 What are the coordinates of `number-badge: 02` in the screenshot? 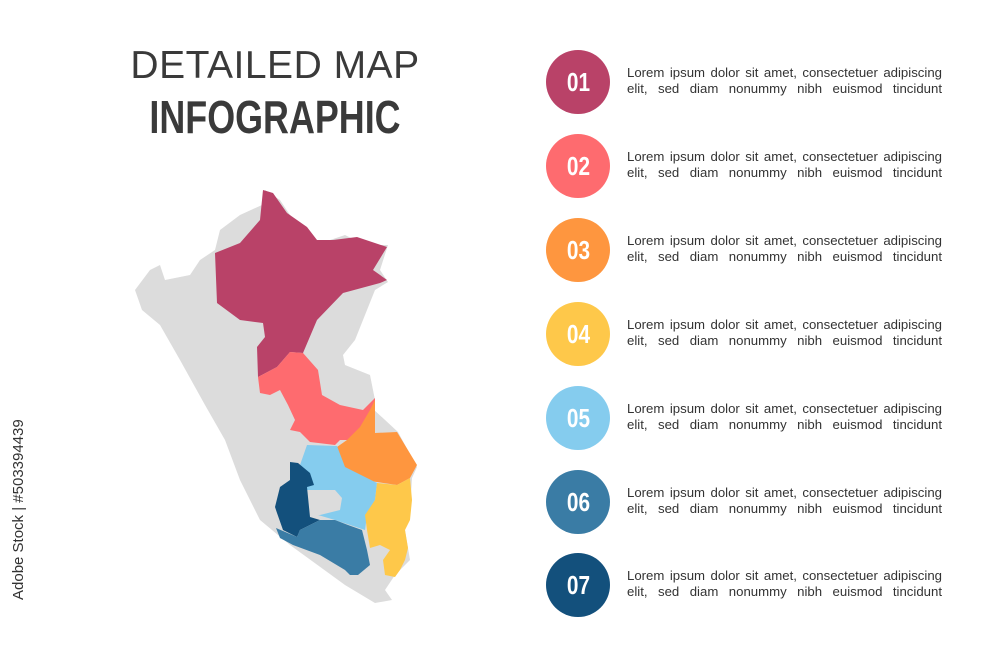 It's located at (578, 166).